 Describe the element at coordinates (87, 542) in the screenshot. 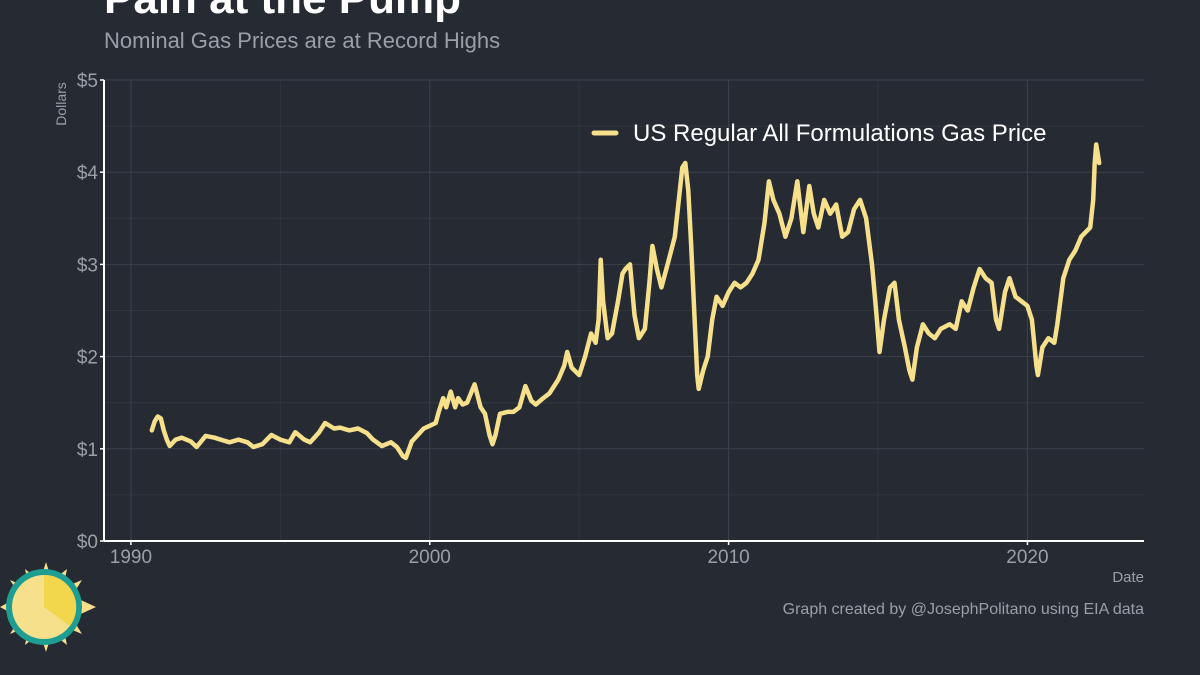

I see `y-tick-label: $0` at that location.